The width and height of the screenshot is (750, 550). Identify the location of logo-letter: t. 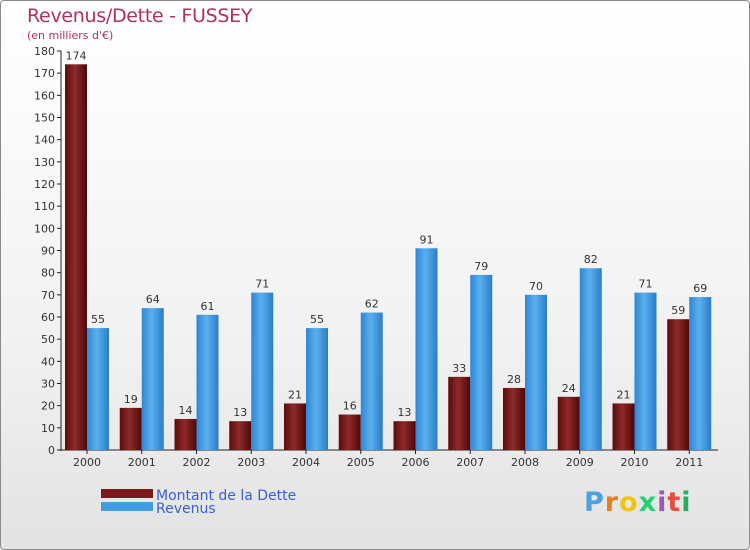
(674, 502).